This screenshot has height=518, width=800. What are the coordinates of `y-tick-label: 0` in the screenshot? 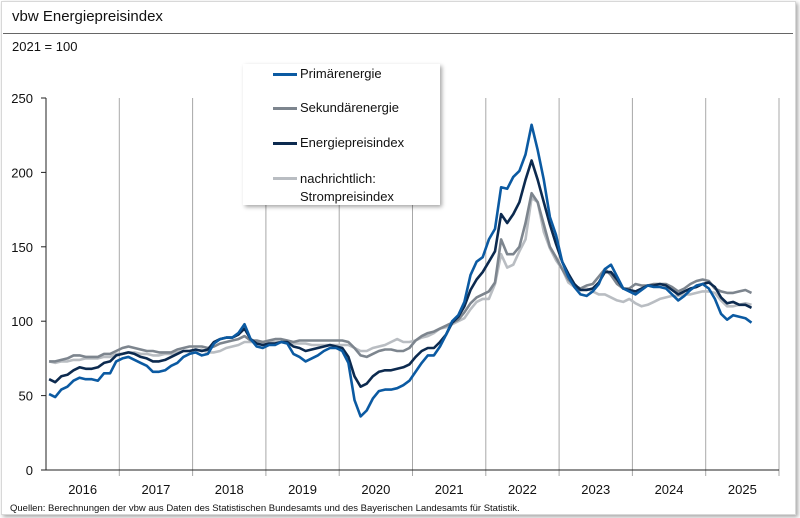 It's located at (29, 470).